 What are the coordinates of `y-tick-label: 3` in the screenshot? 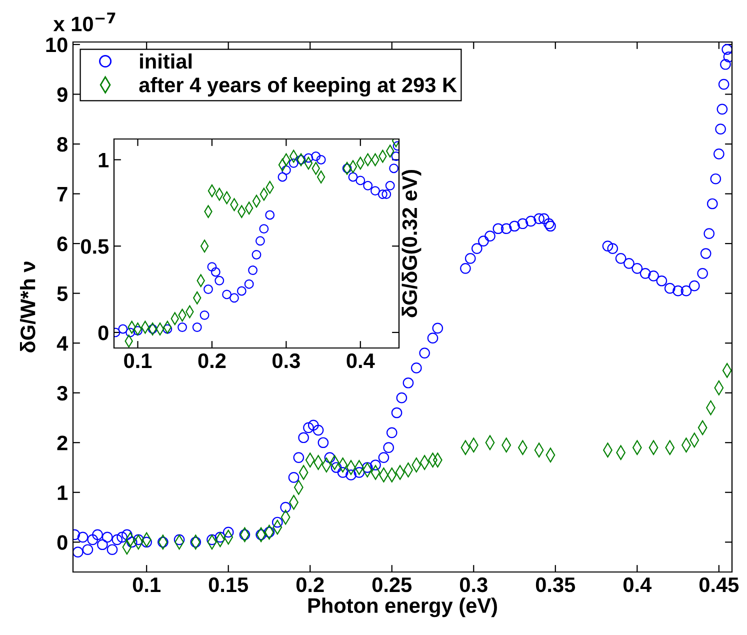 It's located at (62, 393).